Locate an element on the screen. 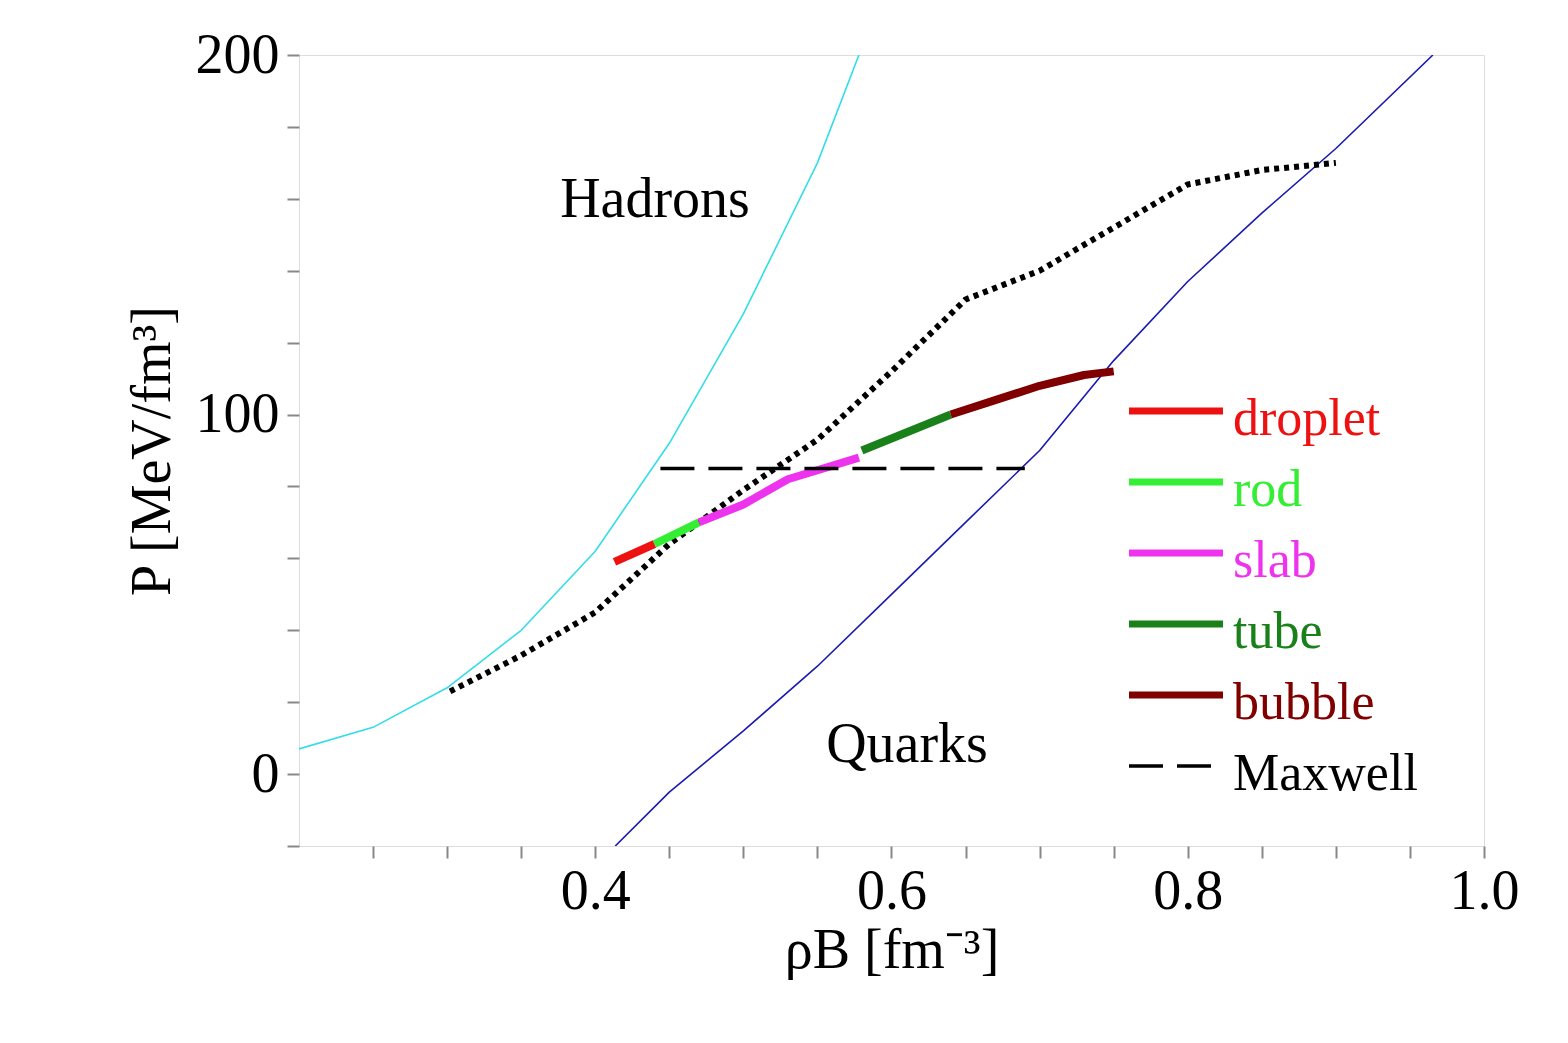 Image resolution: width=1568 pixels, height=1043 pixels. x-tick-label: 1.0 is located at coordinates (1484, 889).